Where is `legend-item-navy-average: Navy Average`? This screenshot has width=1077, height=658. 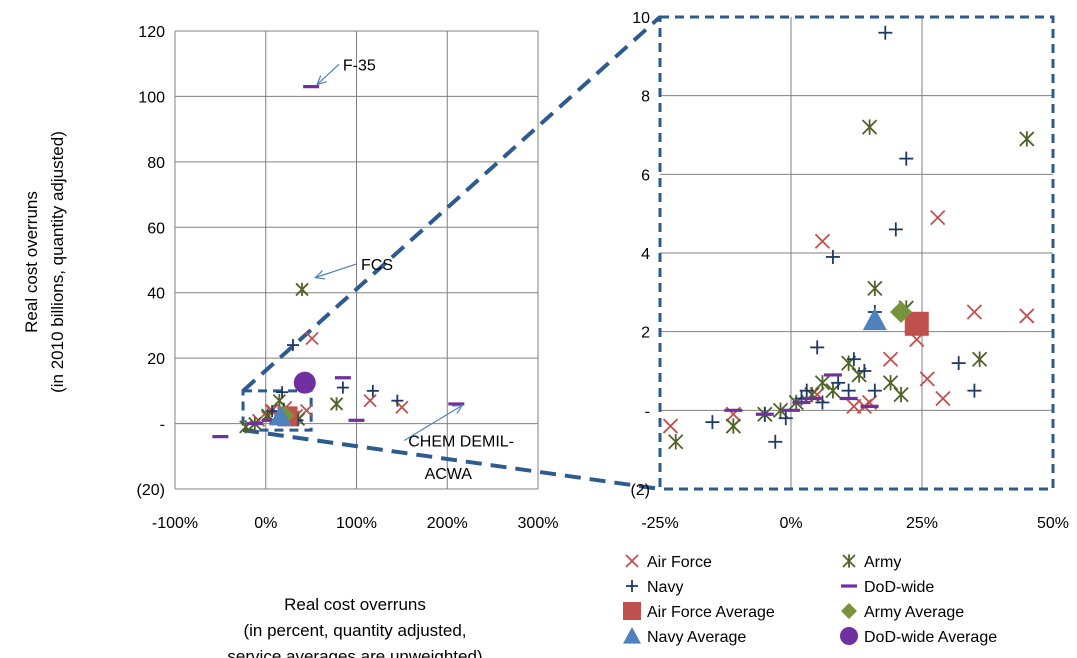 legend-item-navy-average: Navy Average is located at coordinates (684, 636).